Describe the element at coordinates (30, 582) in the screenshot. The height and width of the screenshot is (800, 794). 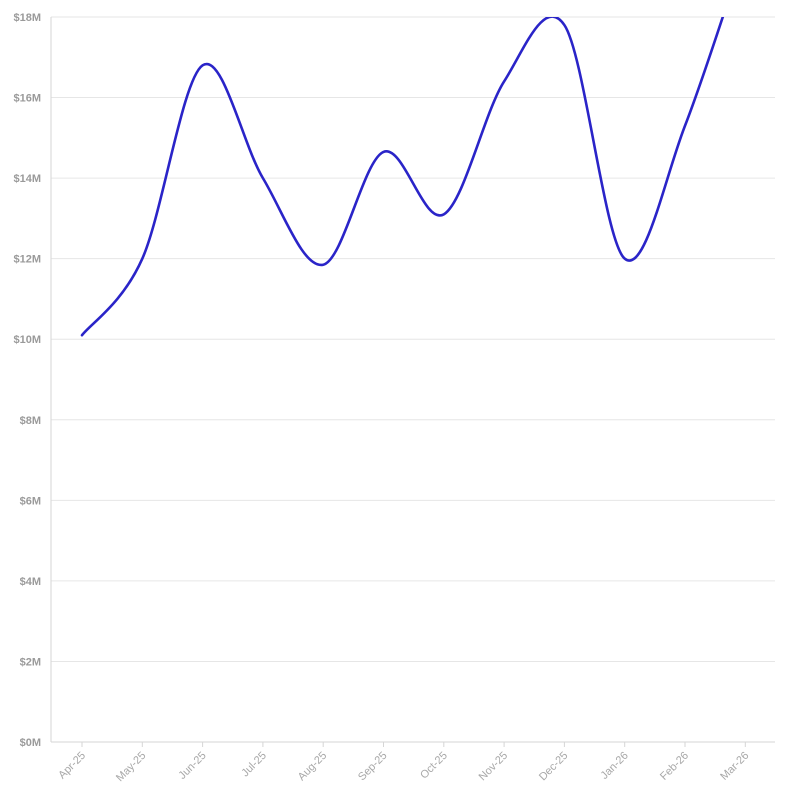
I see `y-tick-label: $4M` at that location.